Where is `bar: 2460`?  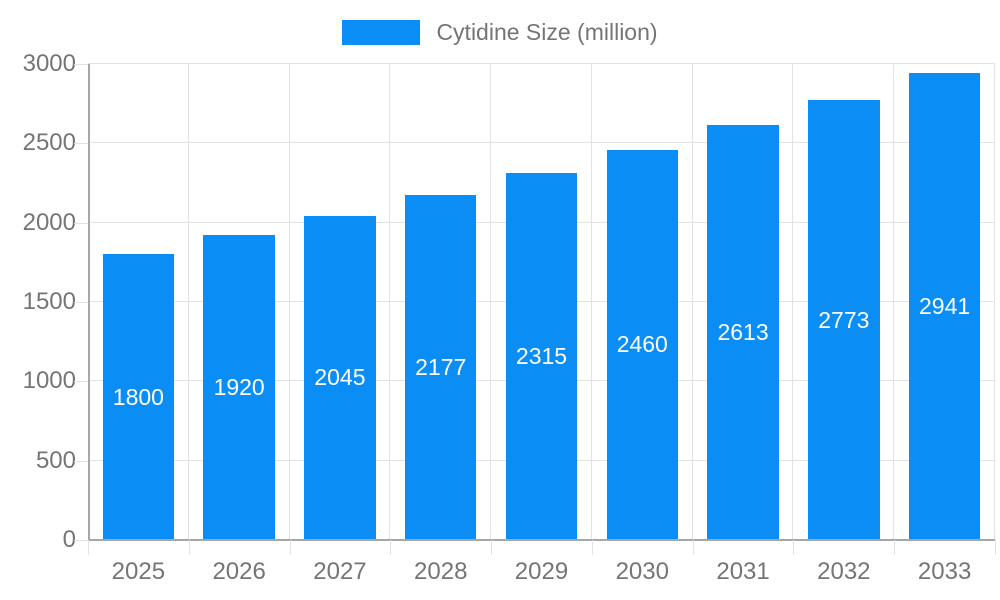 bar: 2460 is located at coordinates (642, 344).